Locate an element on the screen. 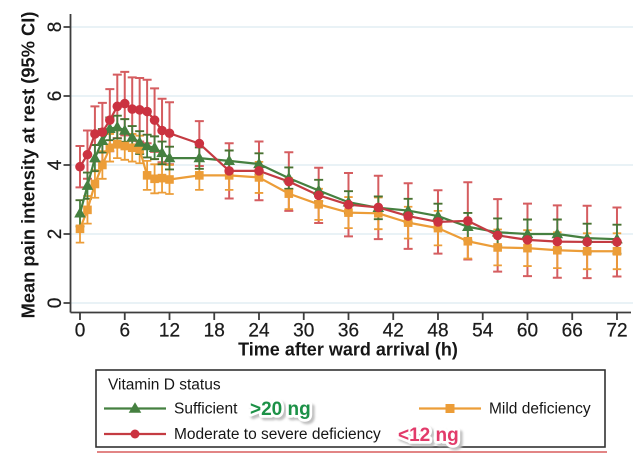 This screenshot has width=640, height=460. svg-text: 2 is located at coordinates (55, 234).